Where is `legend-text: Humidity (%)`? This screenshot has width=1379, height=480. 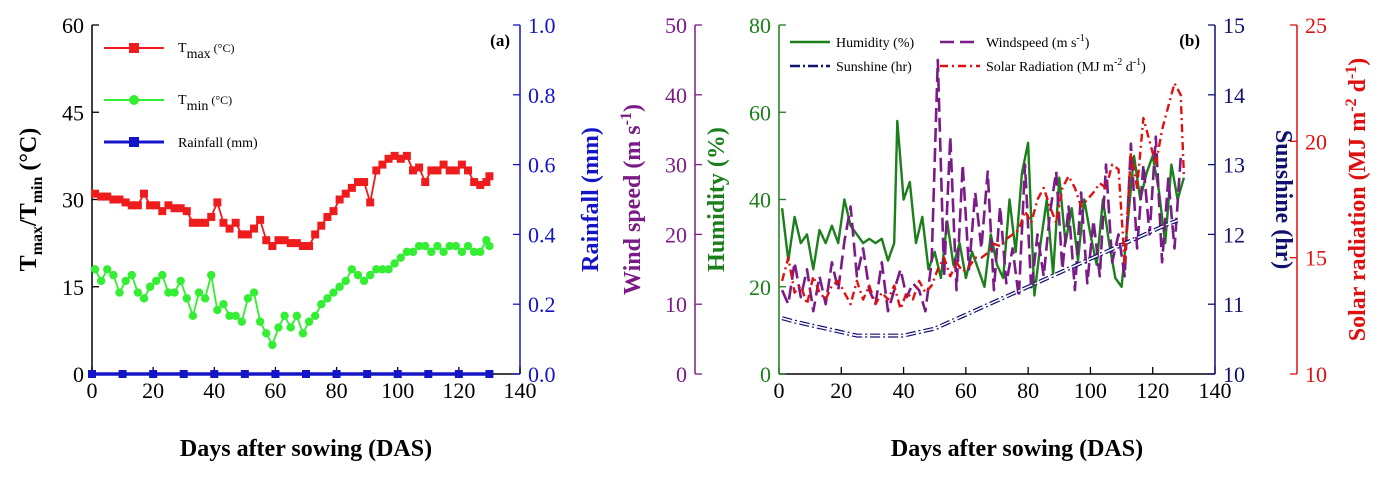
legend-text: Humidity (%) is located at coordinates (875, 43).